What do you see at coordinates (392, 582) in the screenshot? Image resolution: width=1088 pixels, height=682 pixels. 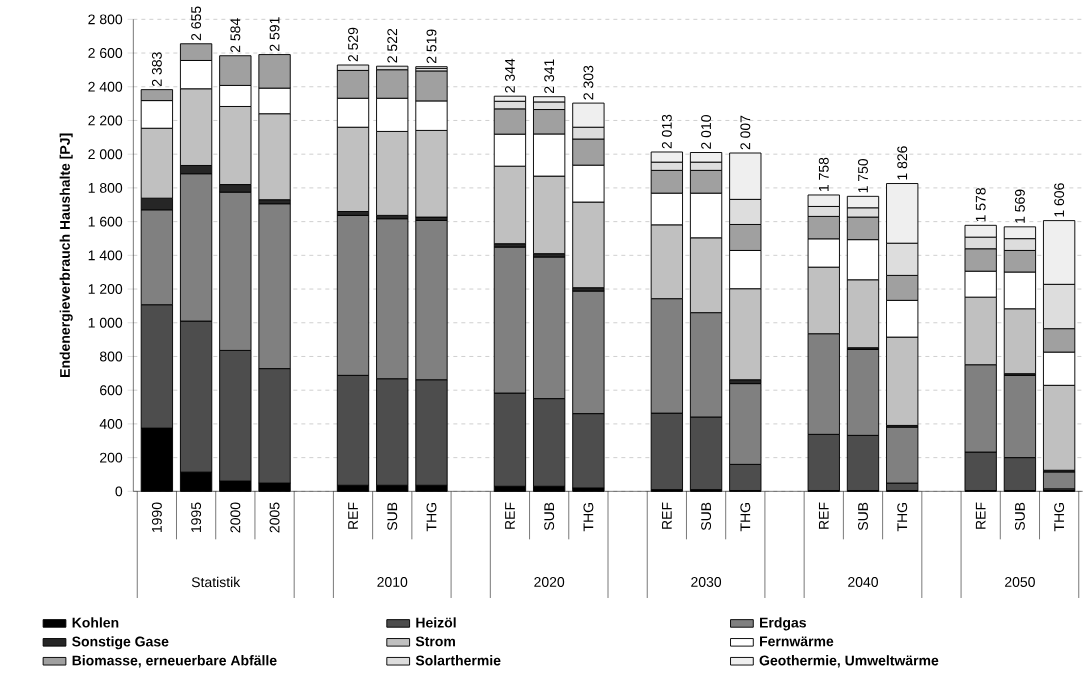 I see `text: 2010` at bounding box center [392, 582].